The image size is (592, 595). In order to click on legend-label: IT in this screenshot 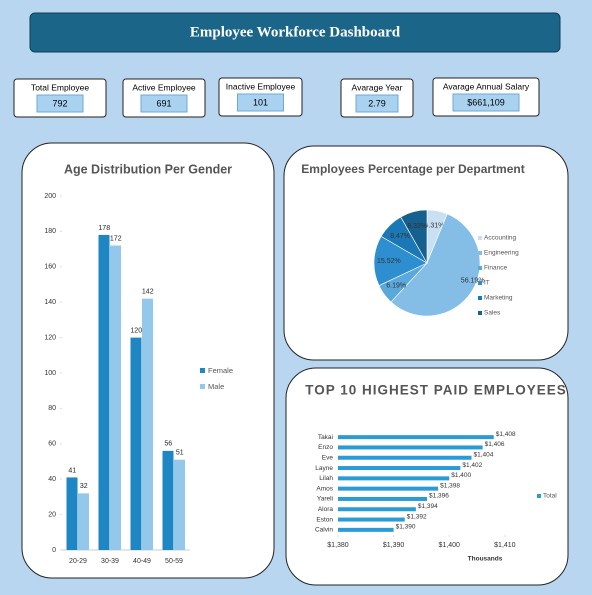, I will do `click(487, 283)`.